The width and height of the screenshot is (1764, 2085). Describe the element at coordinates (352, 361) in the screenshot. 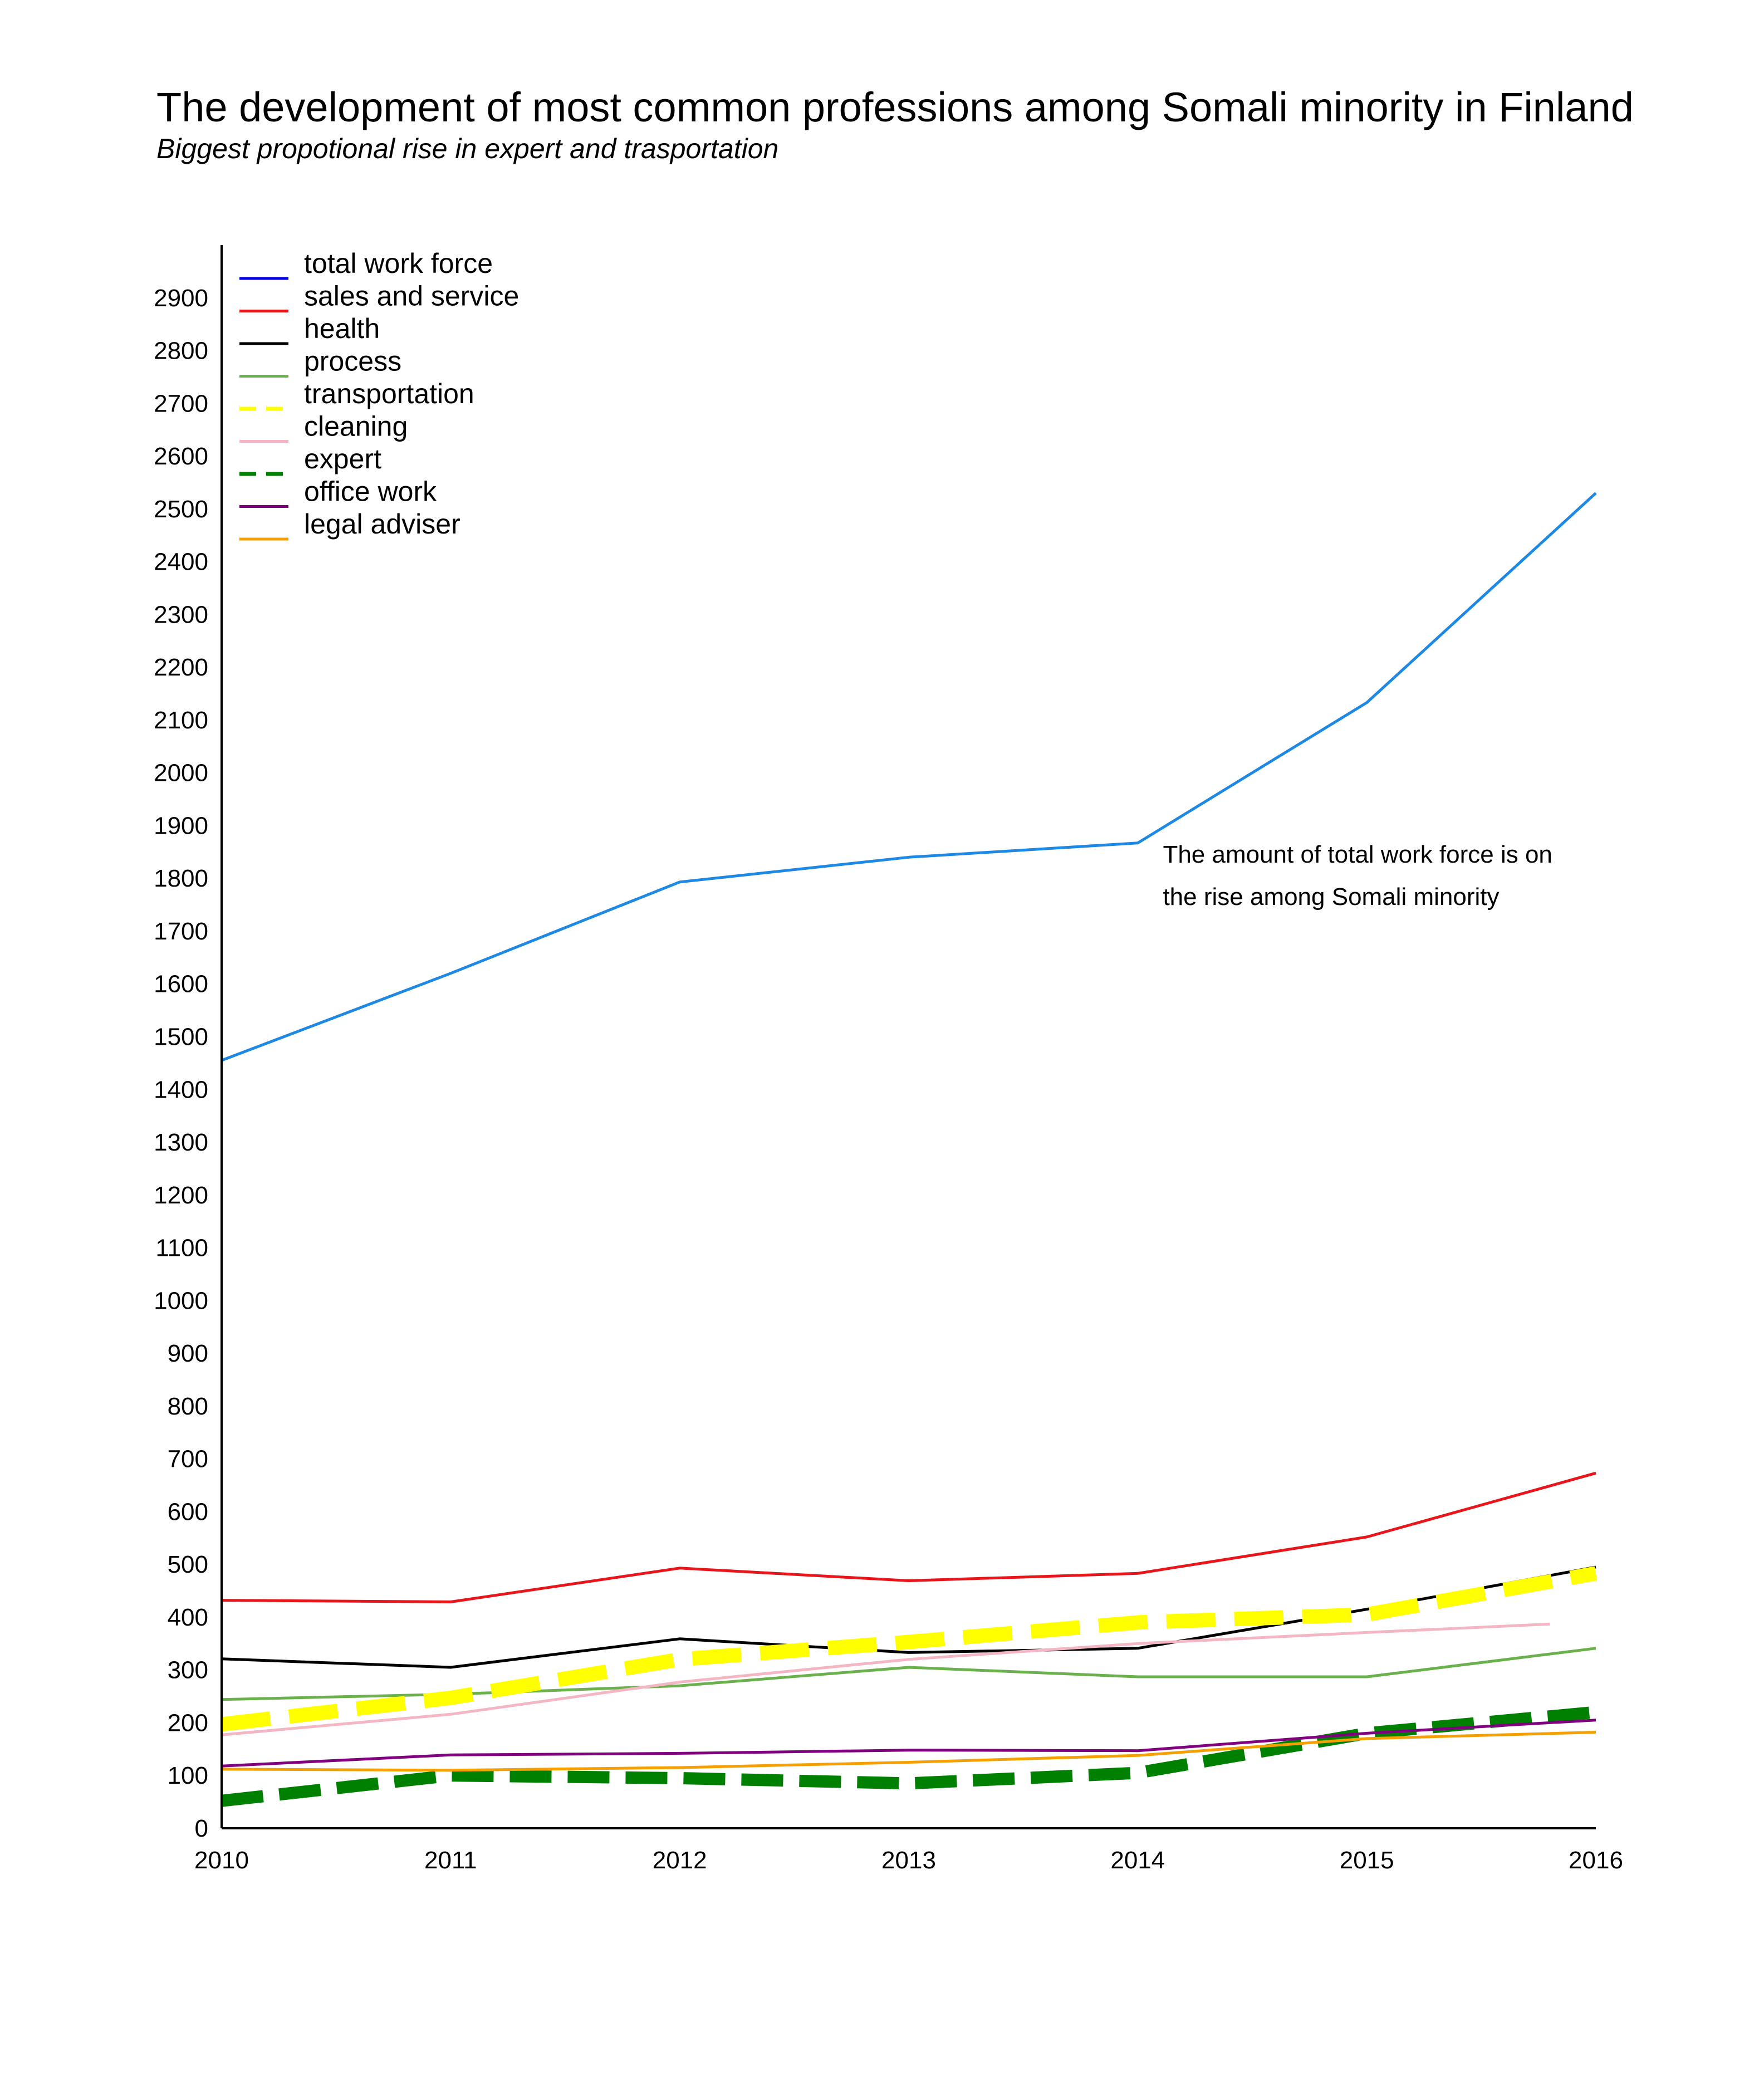

I see `legend-entry-label: process` at that location.